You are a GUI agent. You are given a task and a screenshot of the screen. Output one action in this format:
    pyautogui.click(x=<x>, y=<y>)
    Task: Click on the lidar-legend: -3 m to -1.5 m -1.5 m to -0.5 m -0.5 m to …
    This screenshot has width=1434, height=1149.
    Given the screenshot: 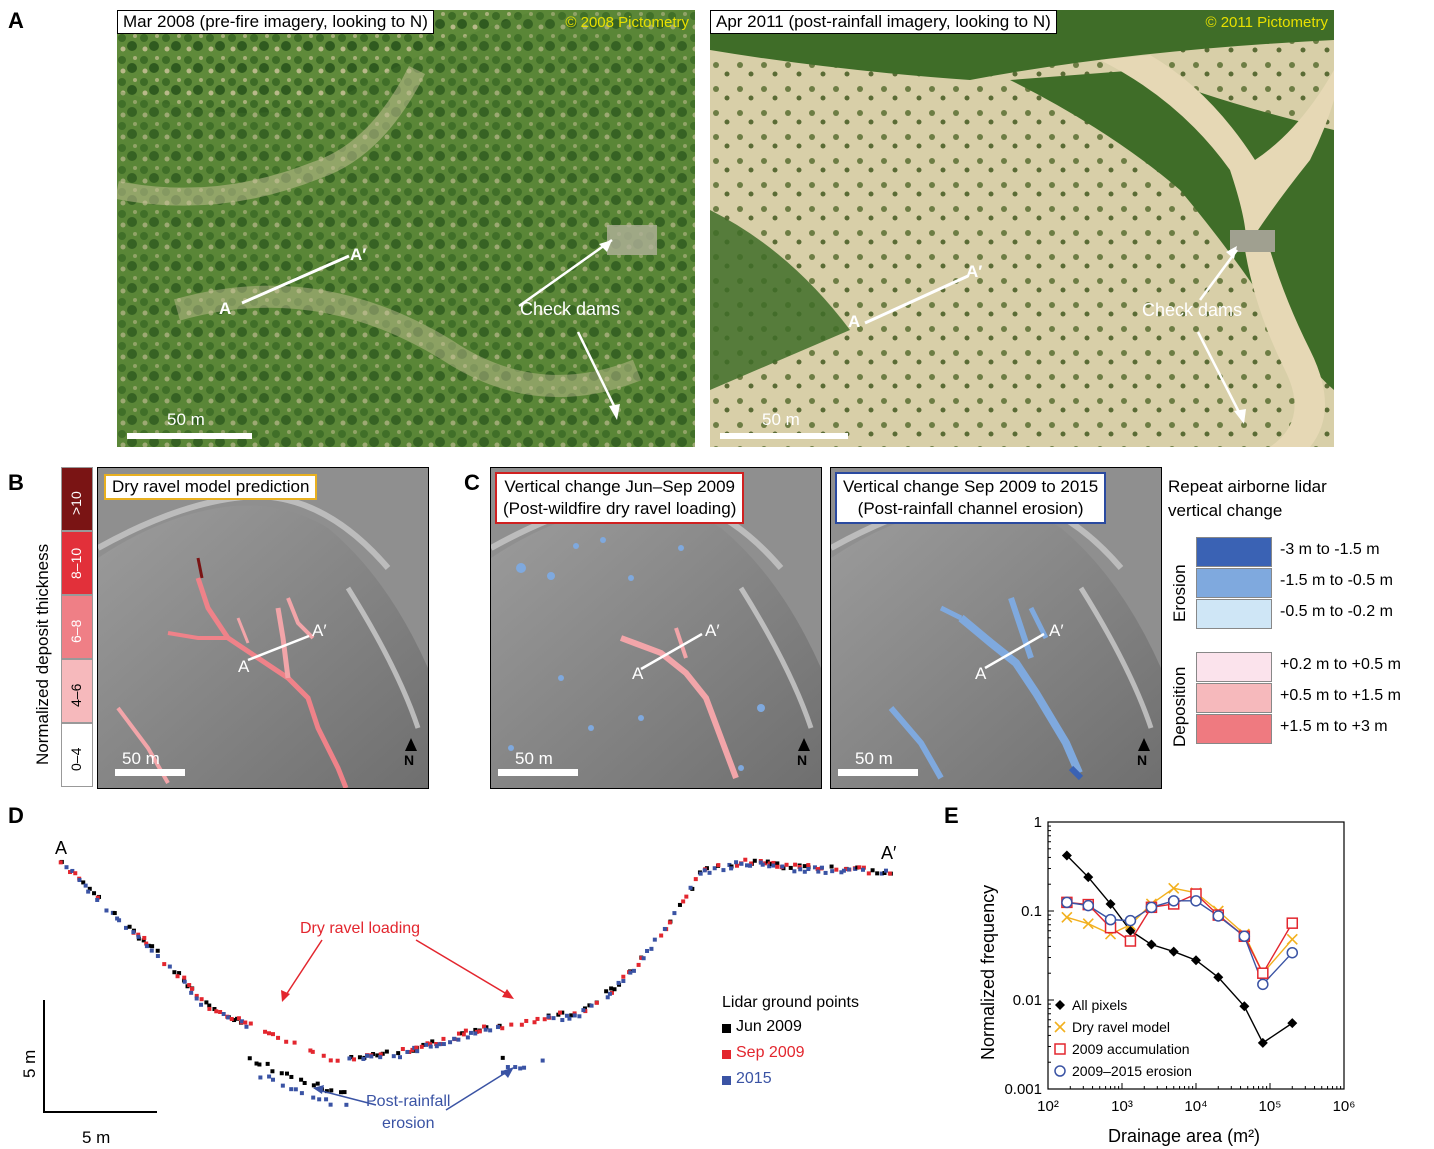 What is the action you would take?
    pyautogui.click(x=1313, y=642)
    